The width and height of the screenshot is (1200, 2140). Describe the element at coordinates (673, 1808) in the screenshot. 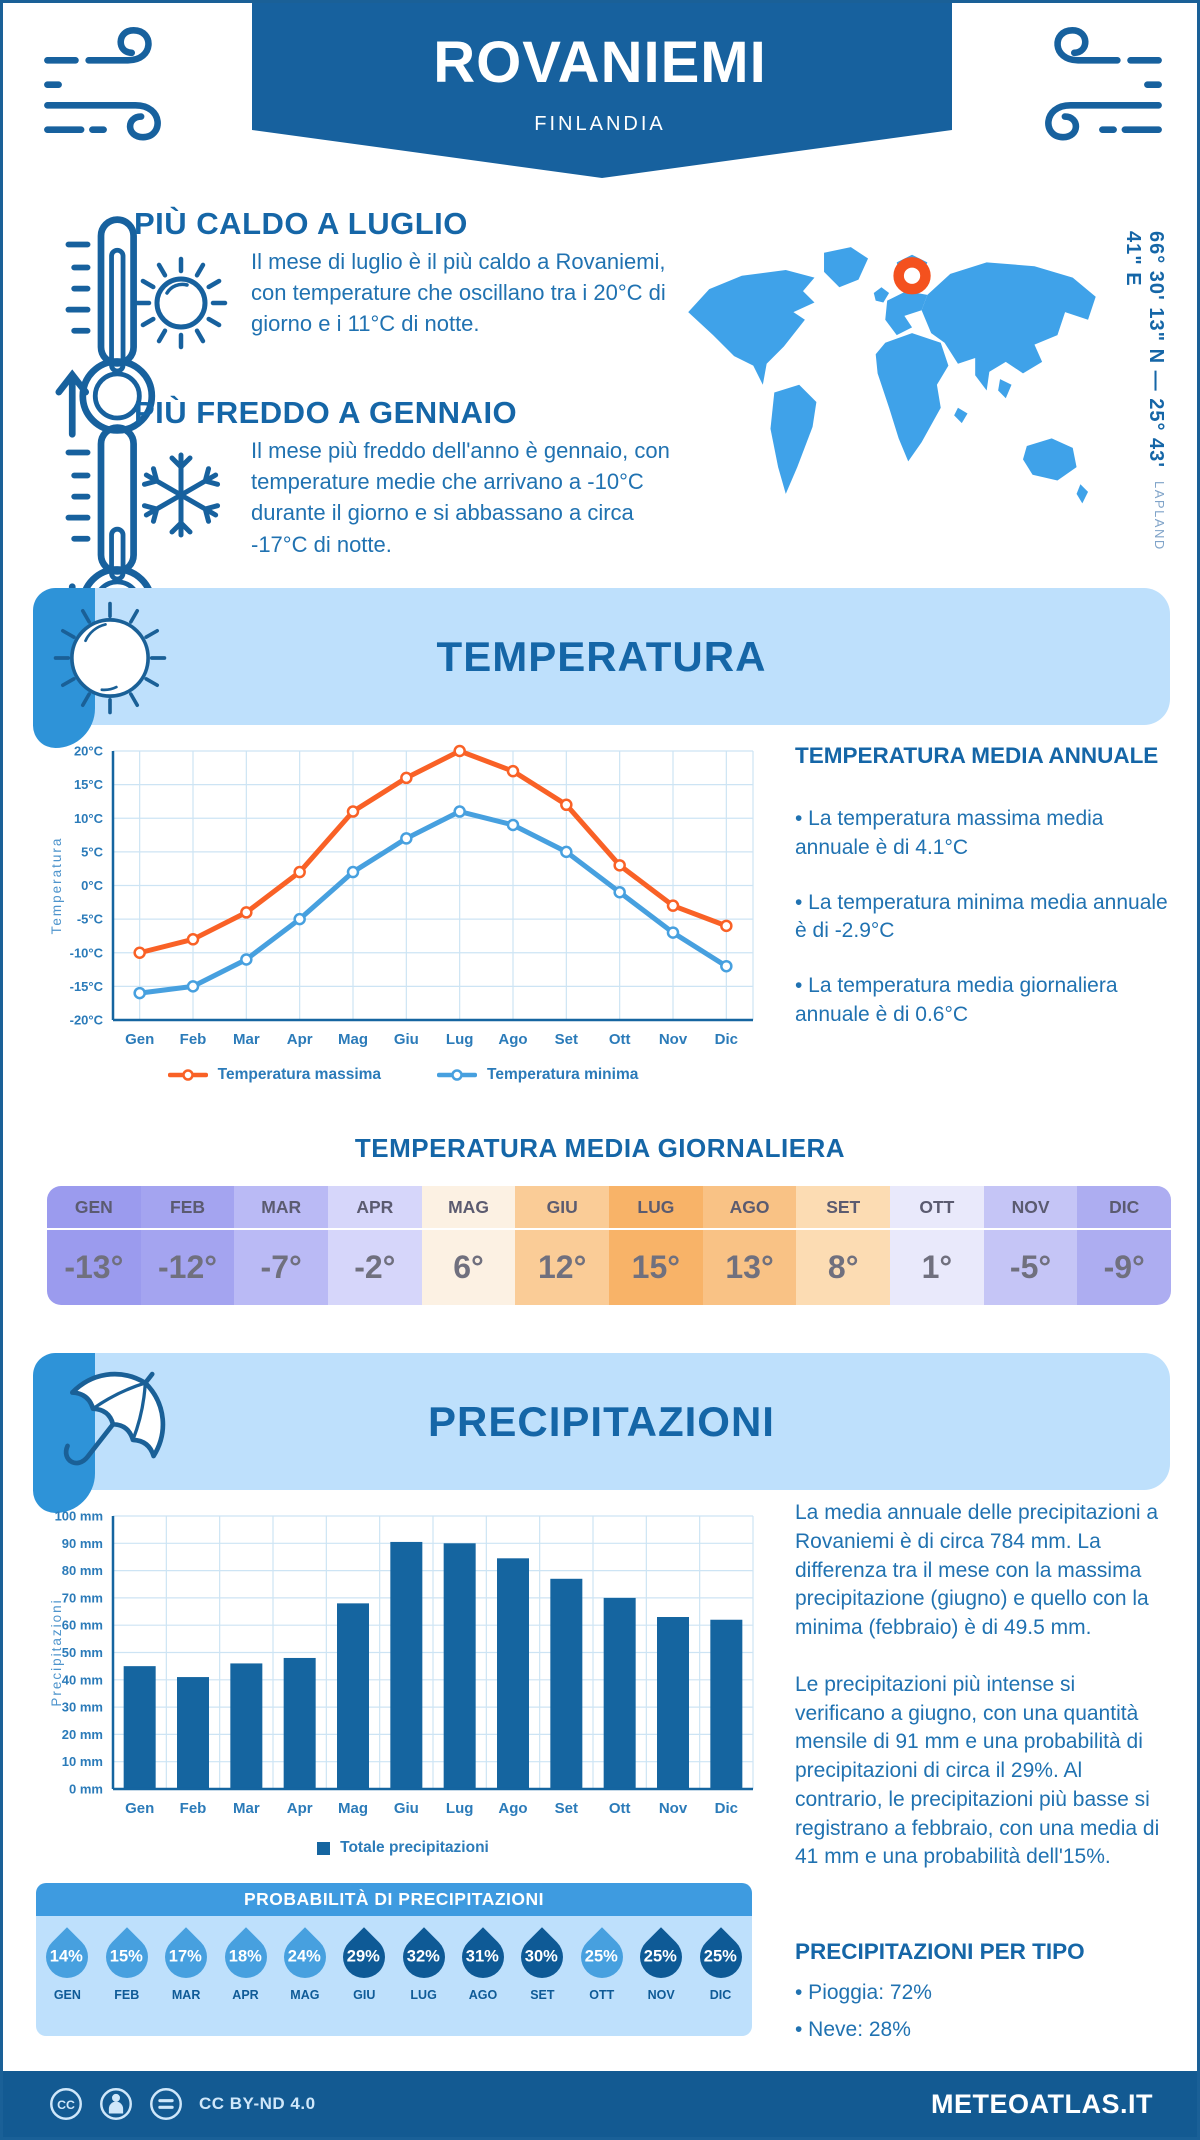

I see `svg-text: Nov` at that location.